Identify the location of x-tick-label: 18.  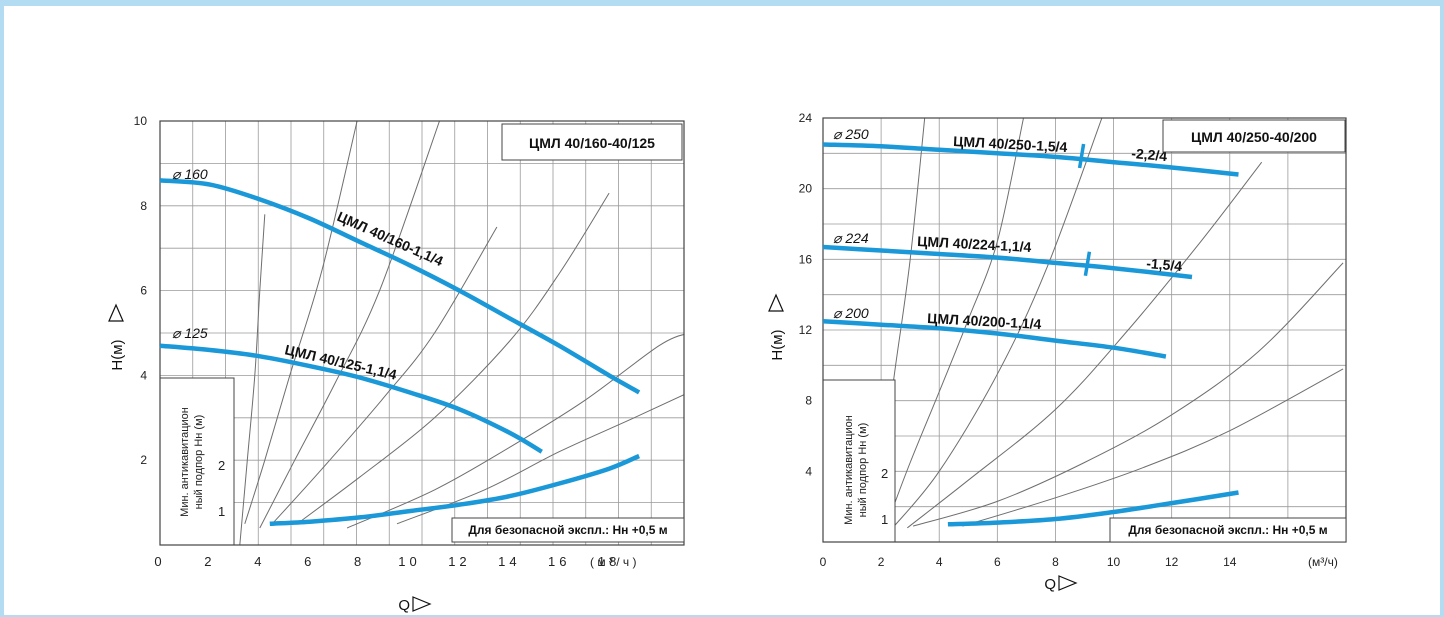
(609, 561).